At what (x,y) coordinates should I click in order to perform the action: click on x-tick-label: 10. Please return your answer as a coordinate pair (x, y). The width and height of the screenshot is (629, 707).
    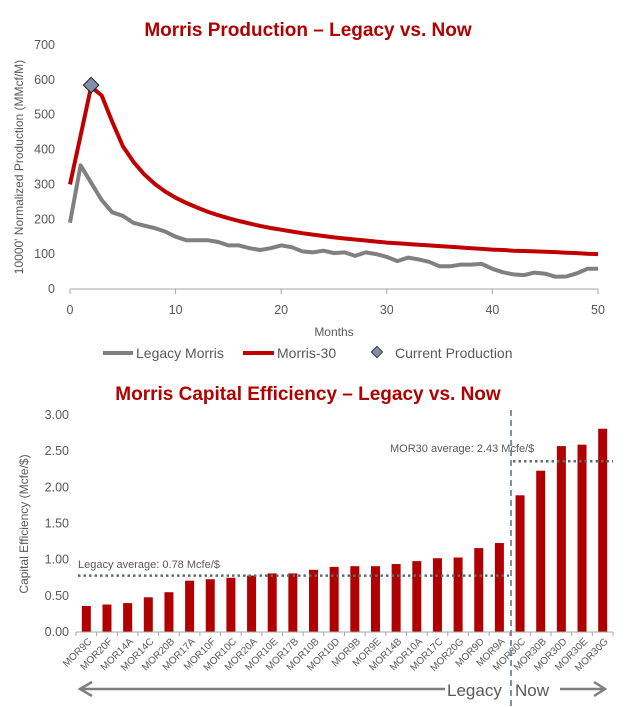
    Looking at the image, I should click on (176, 310).